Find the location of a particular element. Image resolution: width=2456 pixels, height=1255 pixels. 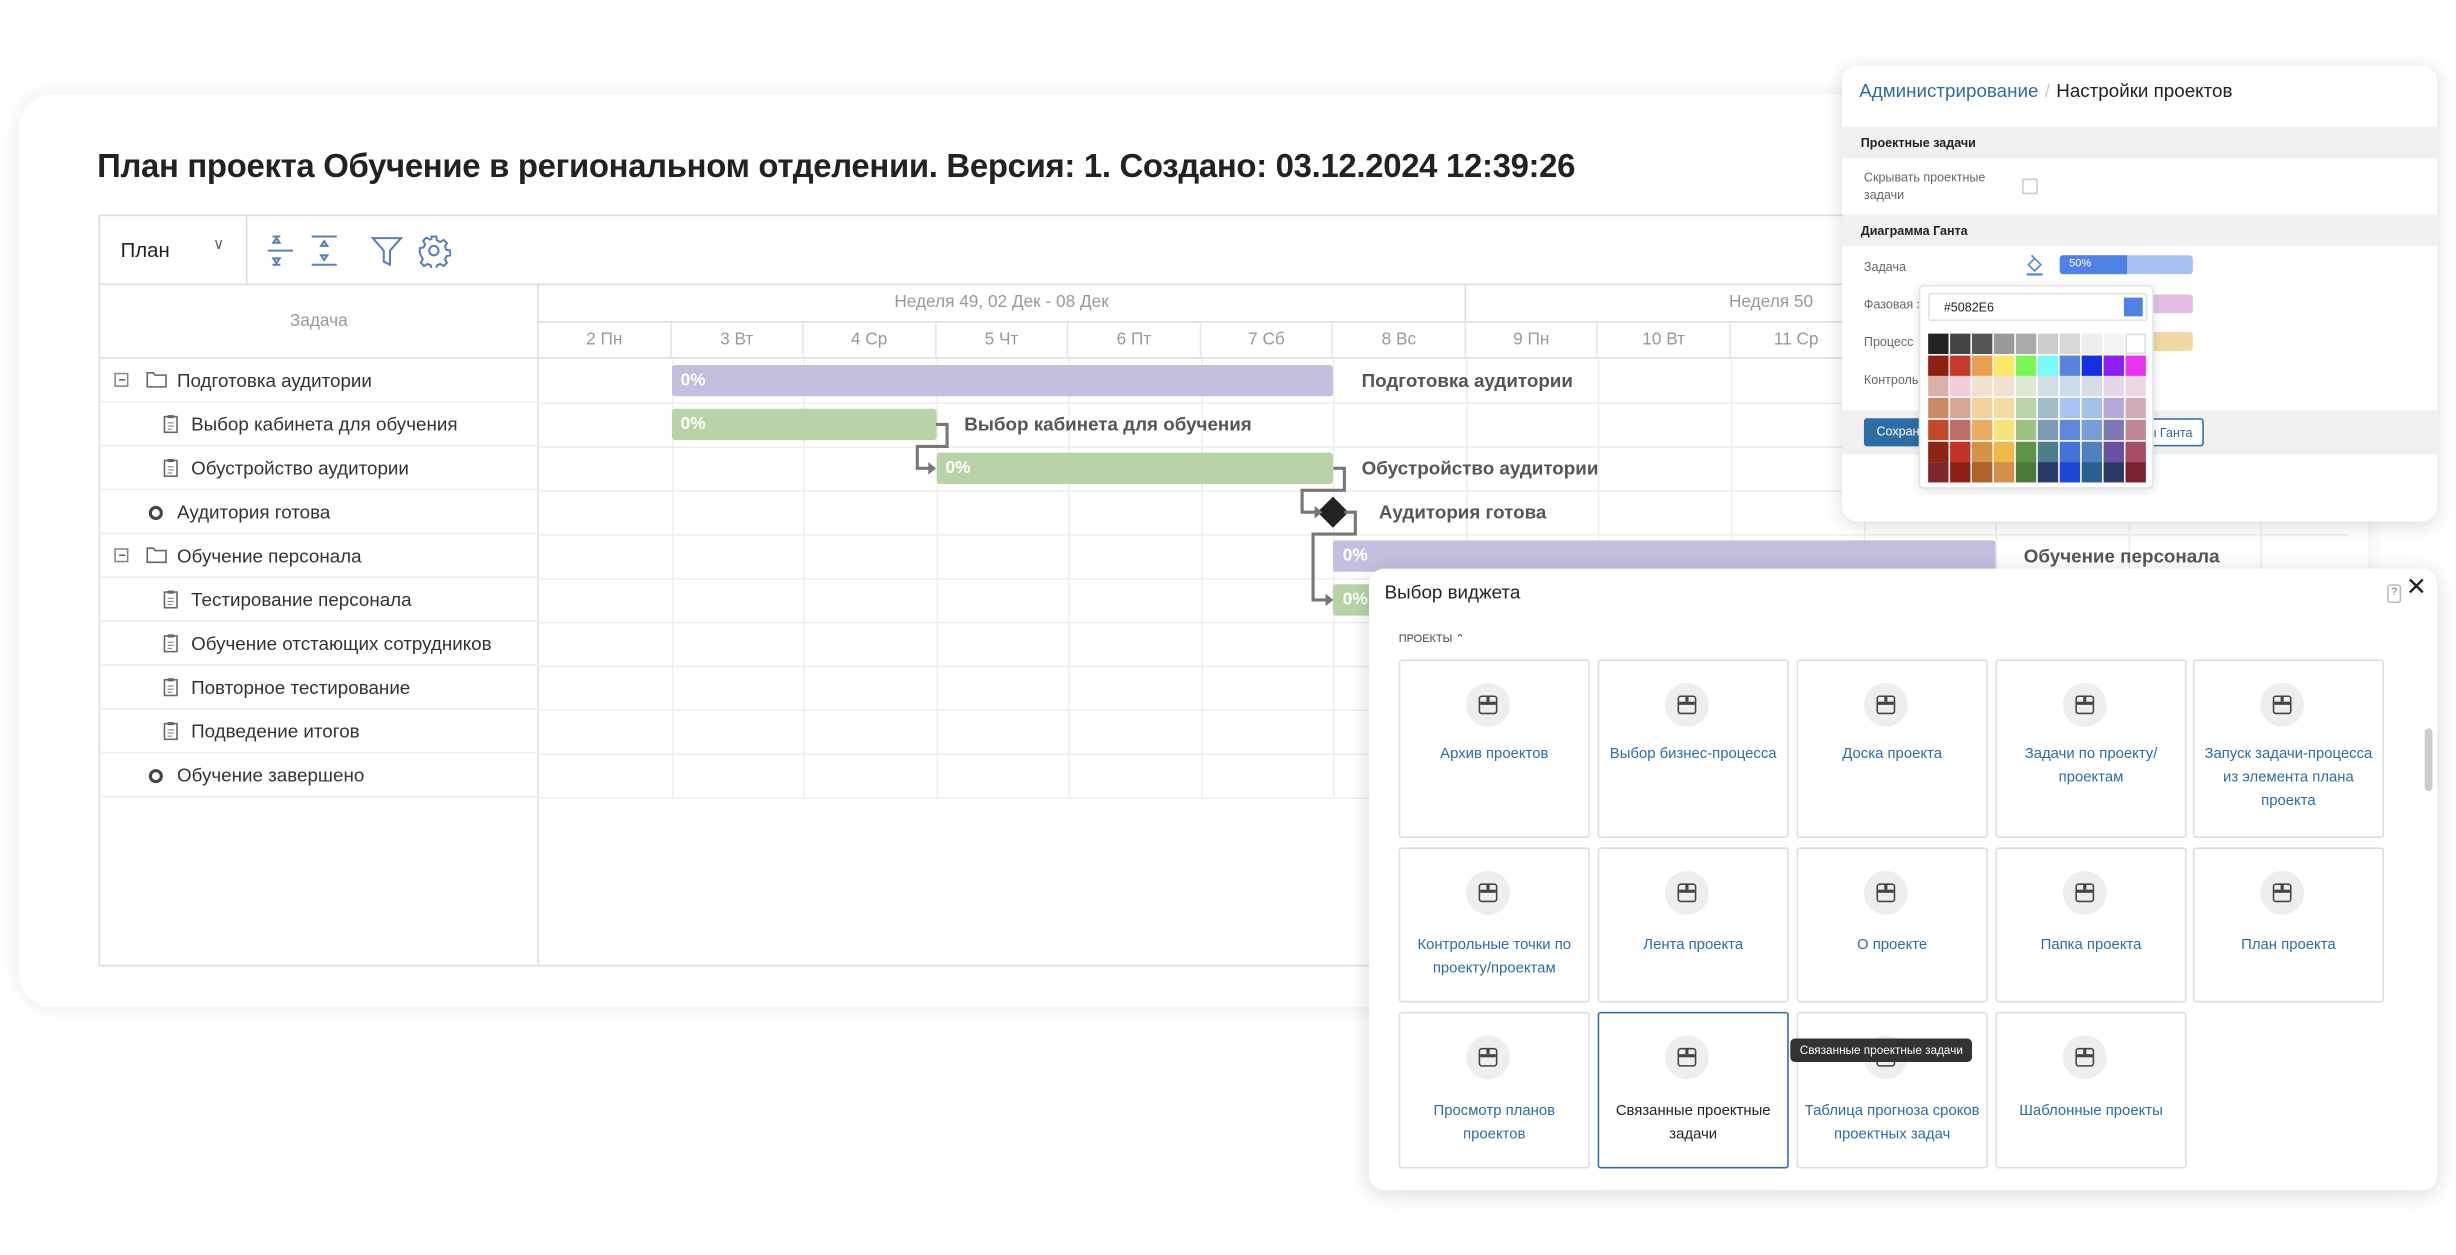

widget-card: Шаблонные проекты is located at coordinates (2091, 1090).